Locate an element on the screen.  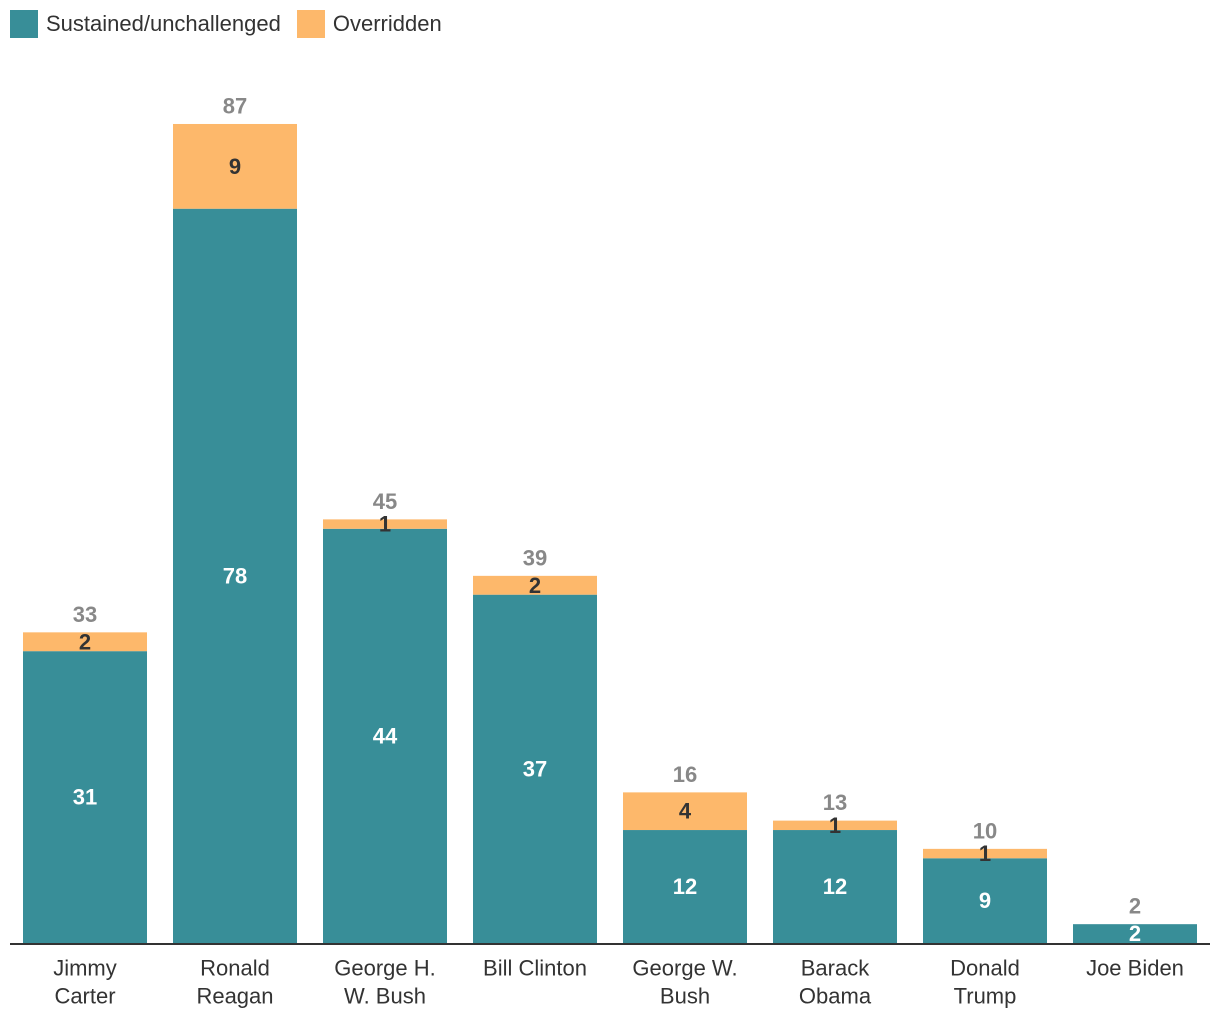
value-label-sustained-4: 12 is located at coordinates (685, 886).